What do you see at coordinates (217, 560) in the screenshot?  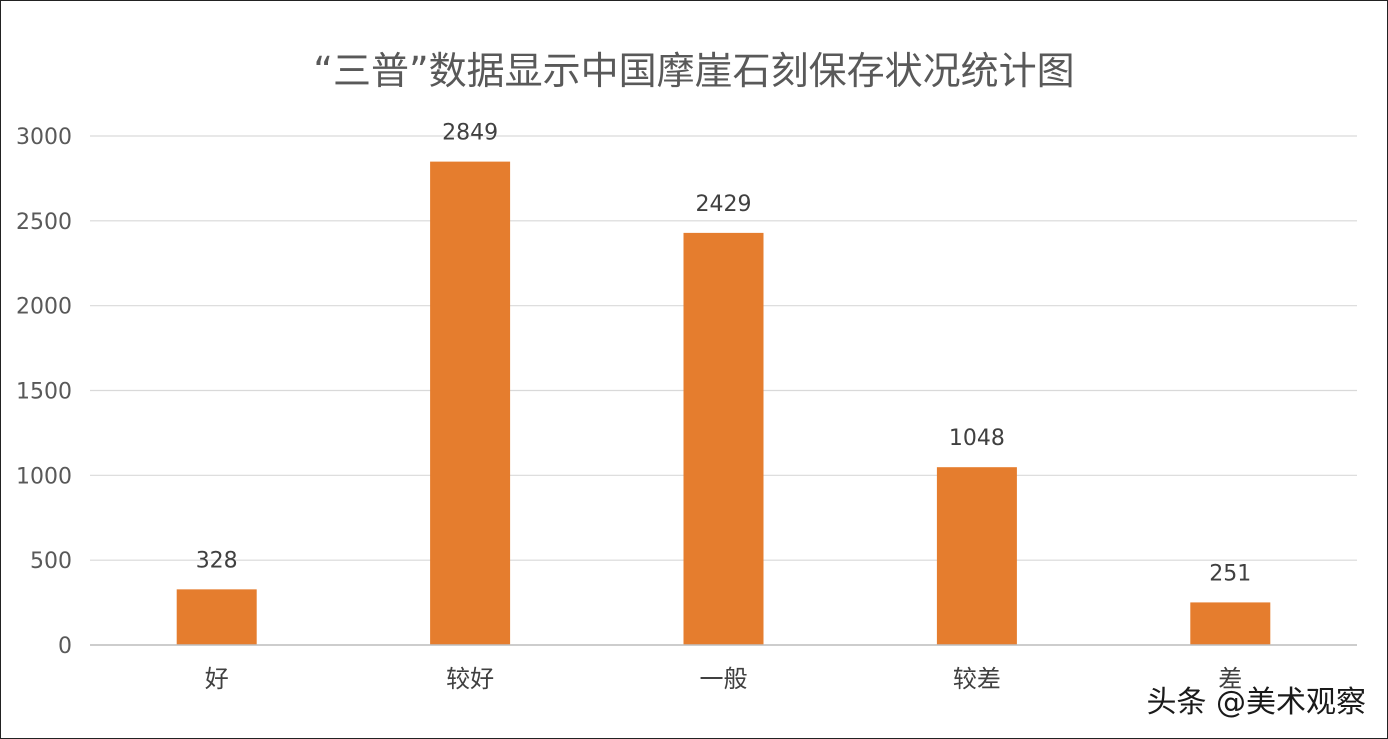 I see `data-label: 328` at bounding box center [217, 560].